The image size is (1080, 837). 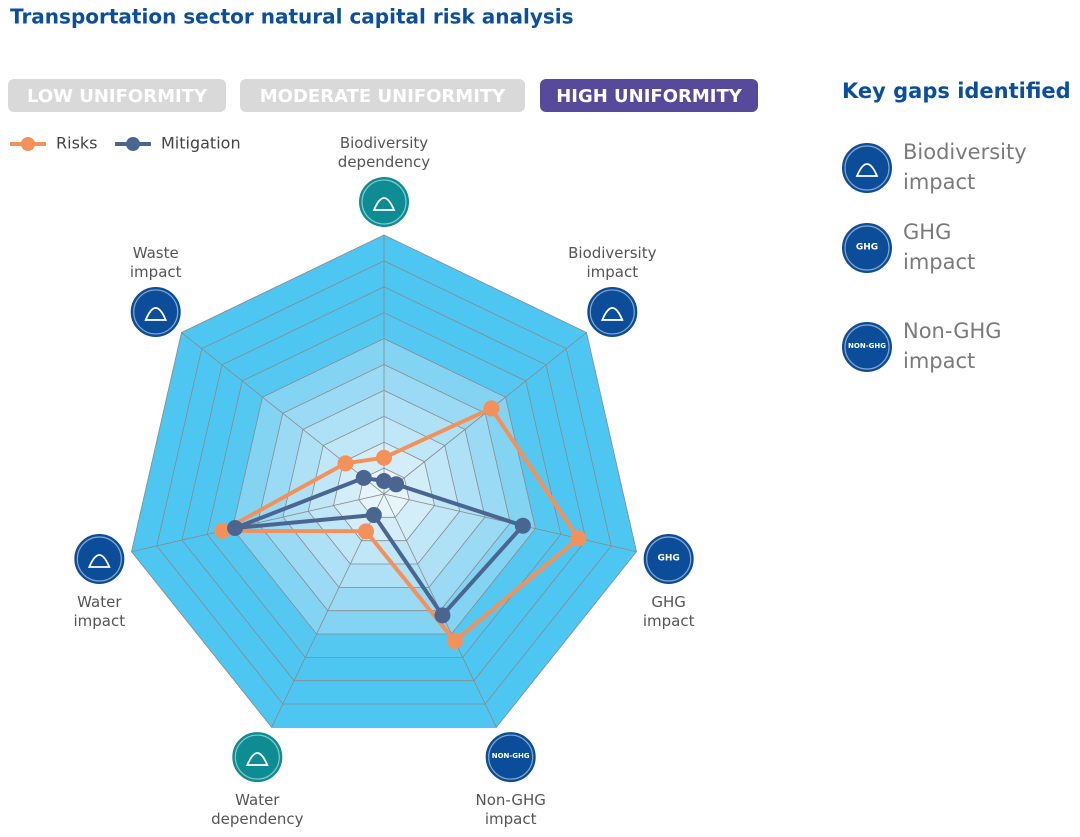 What do you see at coordinates (956, 91) in the screenshot?
I see `key-gaps-title: Key gaps identified` at bounding box center [956, 91].